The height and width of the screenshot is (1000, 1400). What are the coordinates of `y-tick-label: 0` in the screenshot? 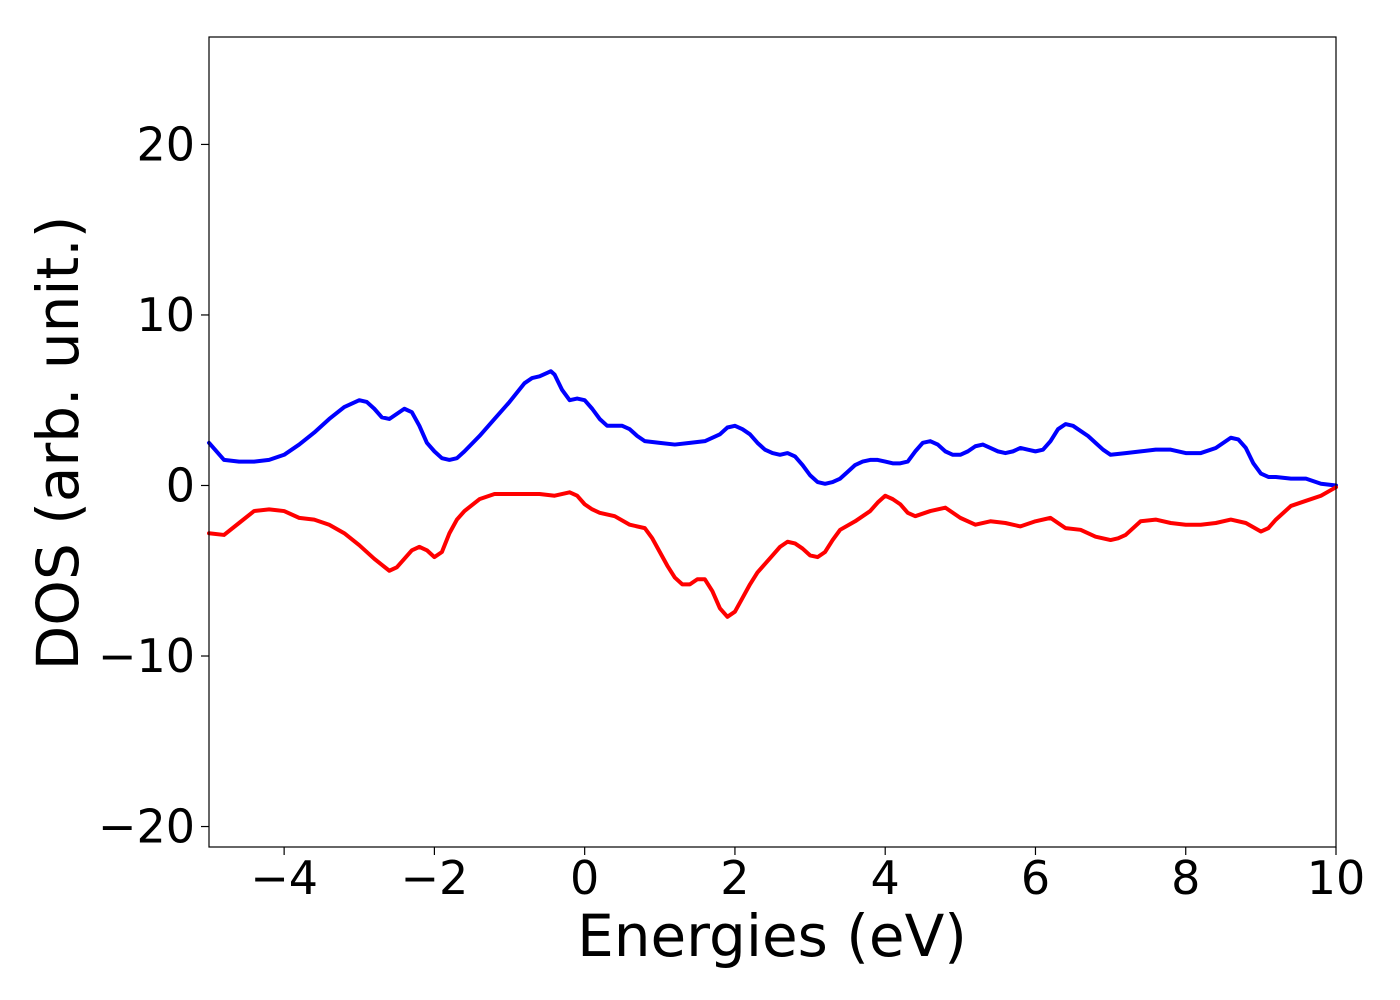 It's located at (180, 485).